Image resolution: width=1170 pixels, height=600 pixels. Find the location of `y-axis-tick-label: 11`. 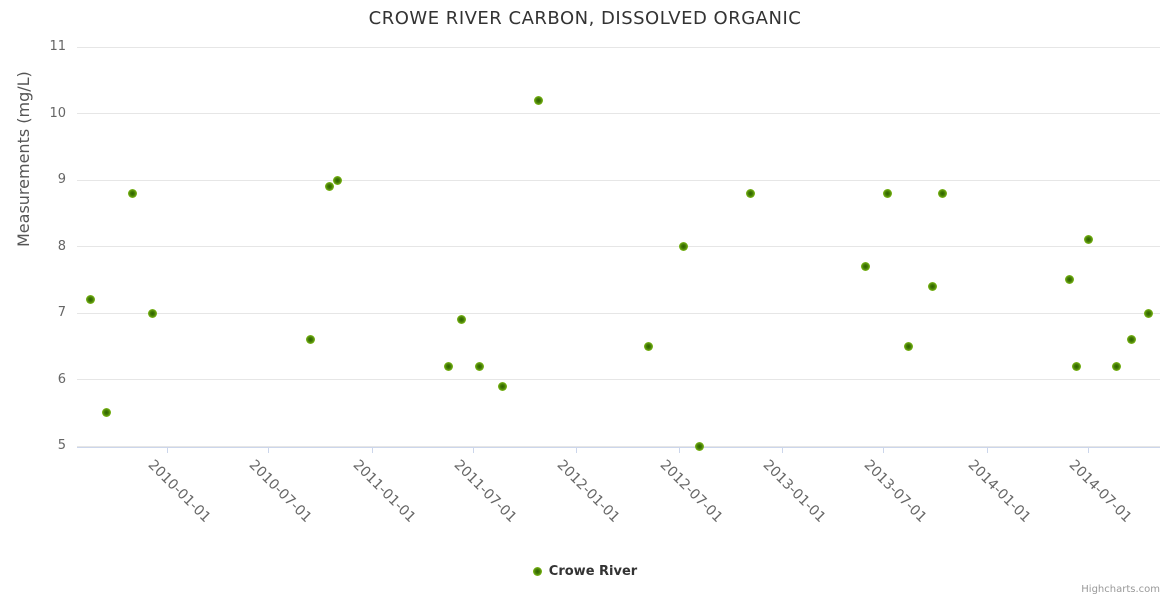

y-axis-tick-label: 11 is located at coordinates (57, 46).